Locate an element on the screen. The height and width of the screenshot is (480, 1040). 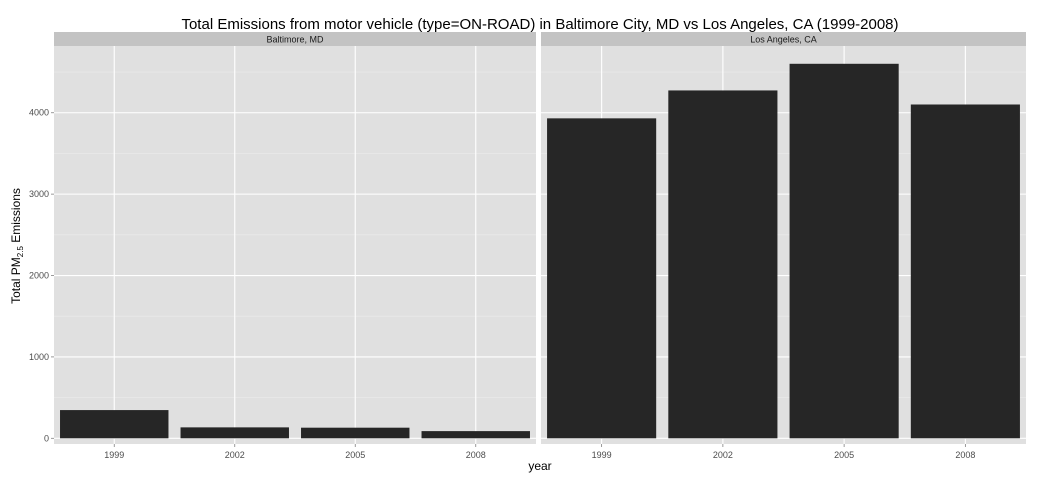
x-axis-title: year is located at coordinates (539, 466).